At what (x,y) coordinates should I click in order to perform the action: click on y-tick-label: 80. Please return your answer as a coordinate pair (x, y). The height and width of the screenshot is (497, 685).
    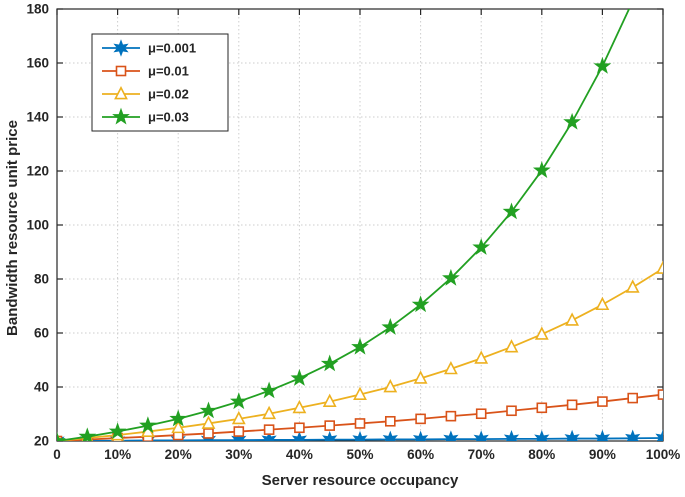
    Looking at the image, I should click on (41, 279).